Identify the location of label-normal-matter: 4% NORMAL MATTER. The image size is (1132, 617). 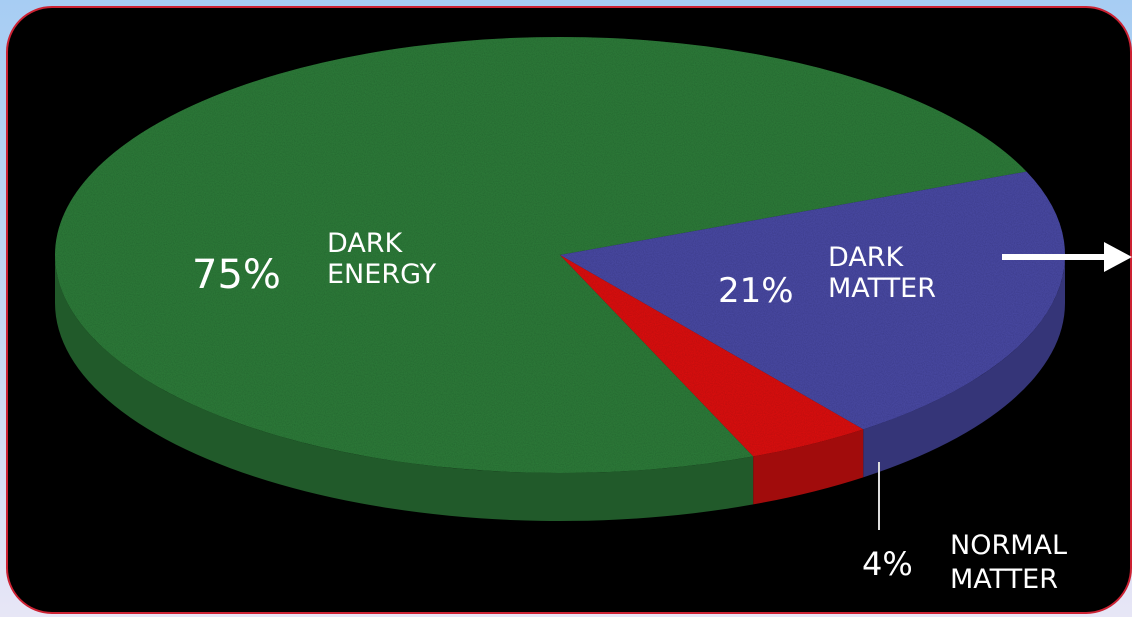
(964, 562).